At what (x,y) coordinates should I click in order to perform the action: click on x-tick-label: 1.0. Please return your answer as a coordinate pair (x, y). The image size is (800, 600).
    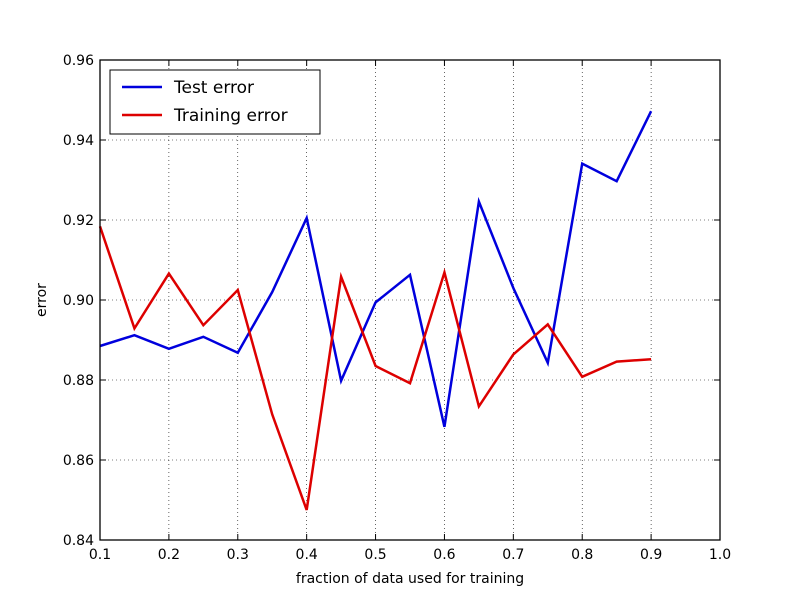
    Looking at the image, I should click on (720, 555).